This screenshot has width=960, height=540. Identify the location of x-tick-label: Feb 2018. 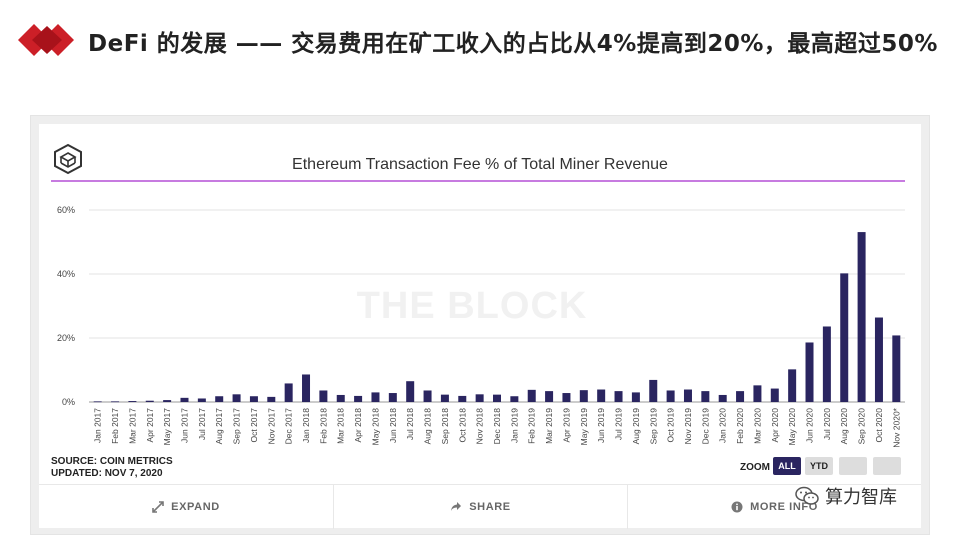
(323, 426).